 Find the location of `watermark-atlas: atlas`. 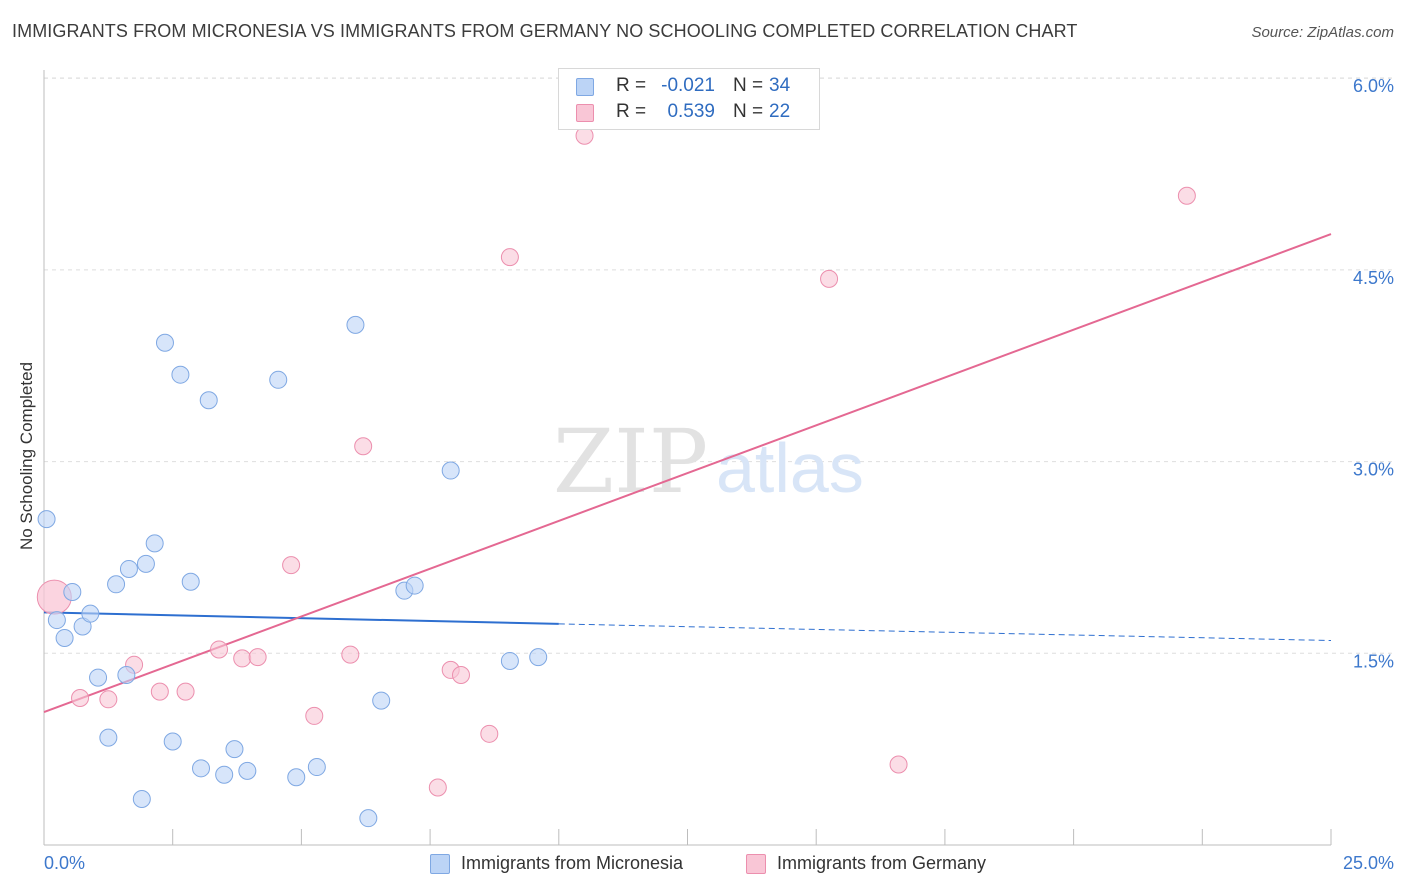

watermark-atlas: atlas is located at coordinates (790, 468).